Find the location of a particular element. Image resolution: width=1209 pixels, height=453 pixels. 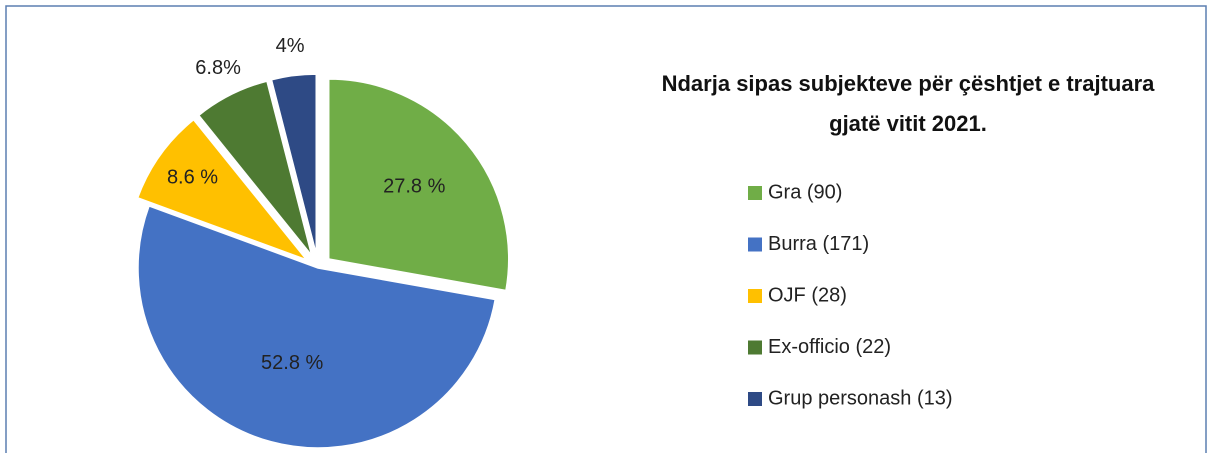

legend-label: Gra (90) is located at coordinates (805, 192).